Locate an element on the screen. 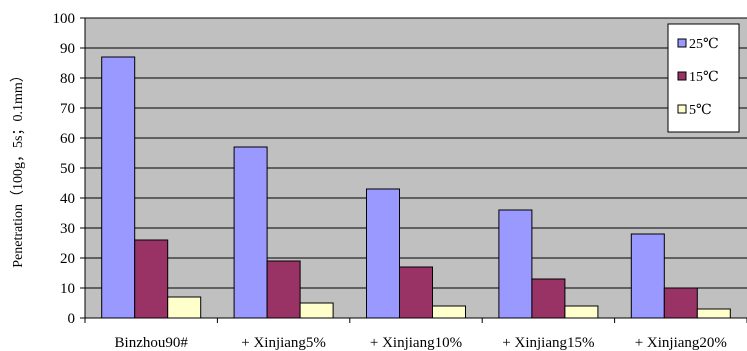 This screenshot has width=747, height=351. y-tick-label: 0 is located at coordinates (72, 319).